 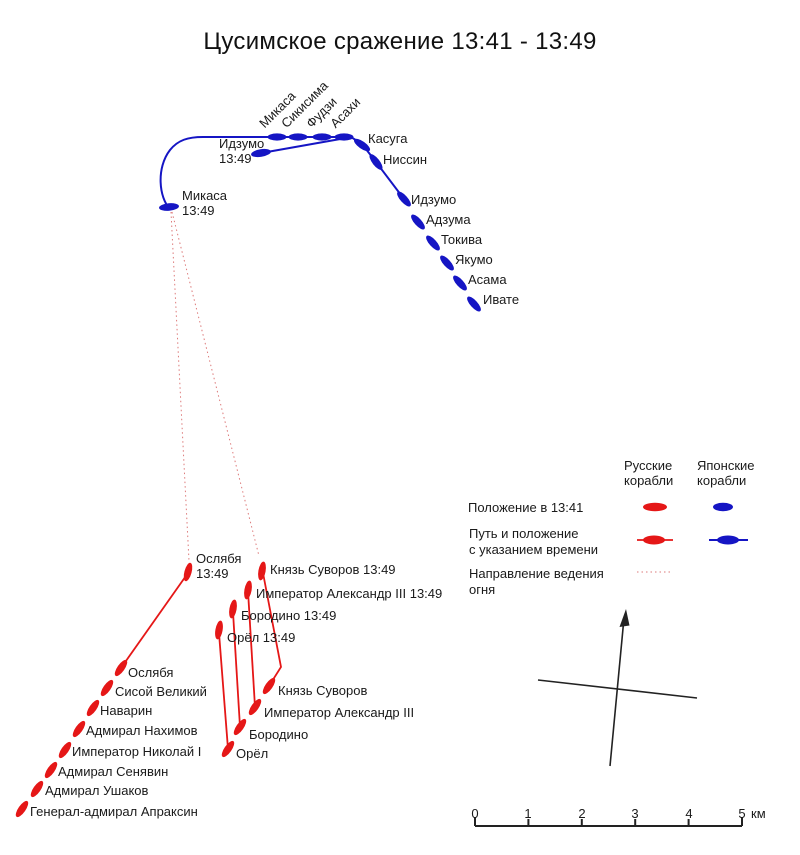 I want to click on suvorov-1349-marker, so click(x=262, y=571).